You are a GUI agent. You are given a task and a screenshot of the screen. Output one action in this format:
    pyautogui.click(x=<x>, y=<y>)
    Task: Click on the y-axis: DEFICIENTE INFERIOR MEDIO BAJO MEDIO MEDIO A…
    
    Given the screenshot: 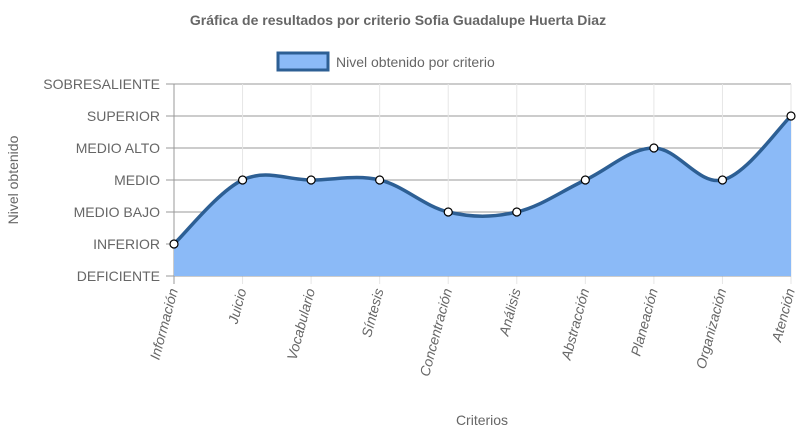 What is the action you would take?
    pyautogui.click(x=101, y=180)
    